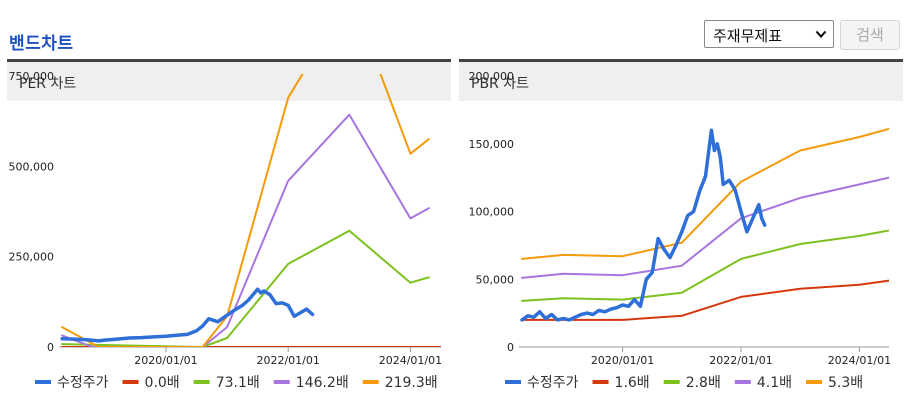 The height and width of the screenshot is (419, 914). What do you see at coordinates (748, 36) in the screenshot?
I see `select-value: 주재무제표` at bounding box center [748, 36].